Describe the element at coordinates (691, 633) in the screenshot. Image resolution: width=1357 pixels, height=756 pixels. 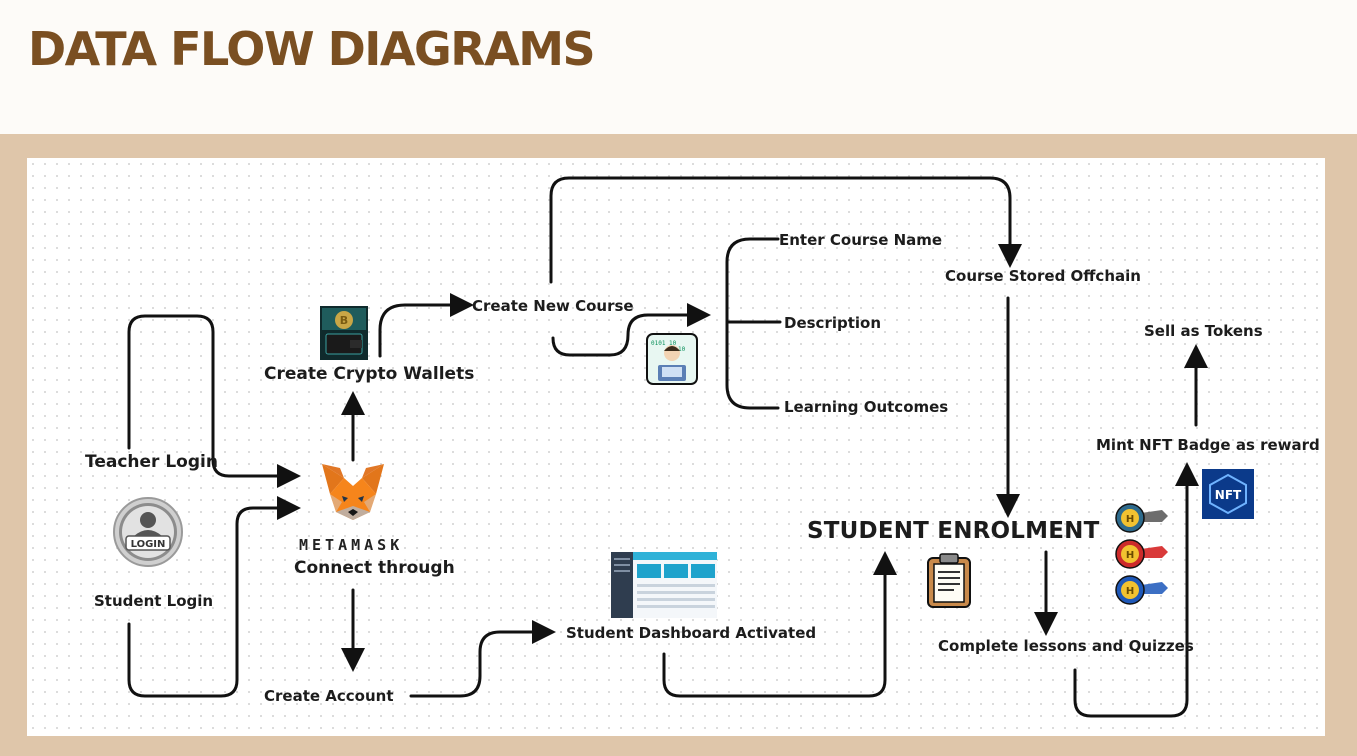
I see `student-dashboard-activated-label: Student Dashboard Activated` at that location.